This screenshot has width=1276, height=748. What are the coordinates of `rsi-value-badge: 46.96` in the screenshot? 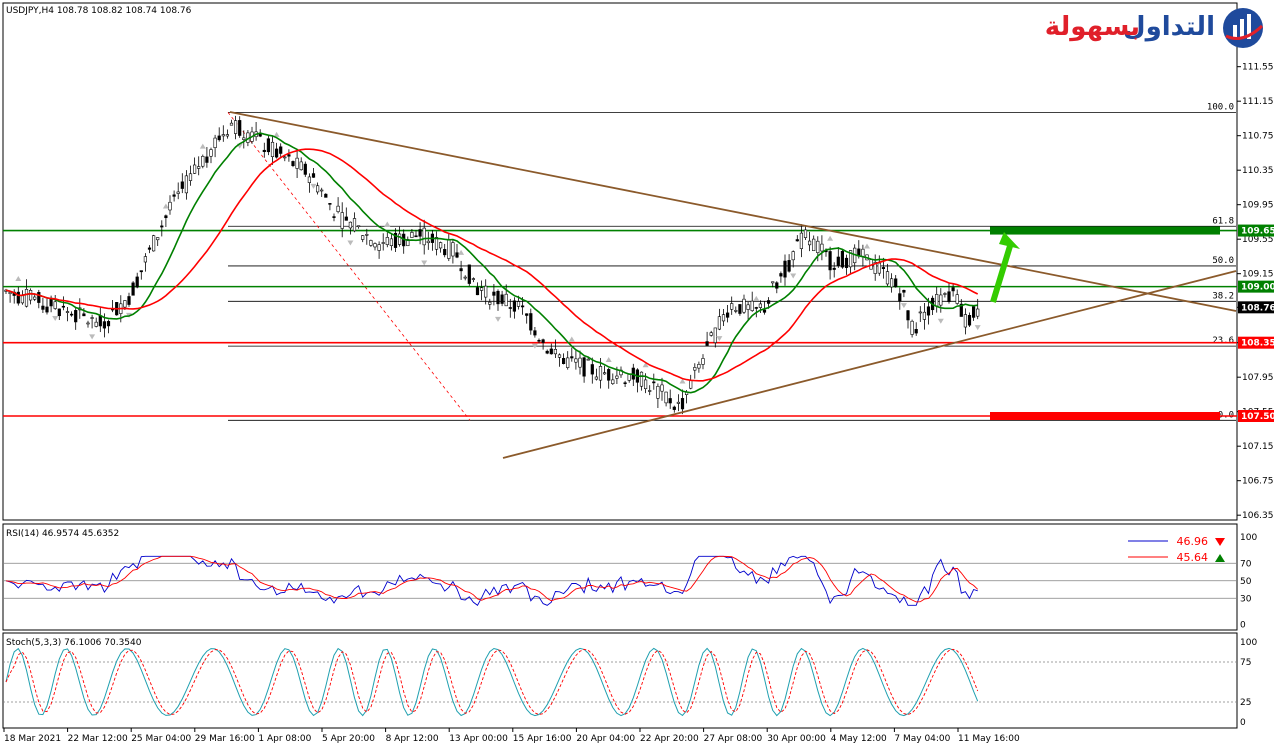 It's located at (1193, 541).